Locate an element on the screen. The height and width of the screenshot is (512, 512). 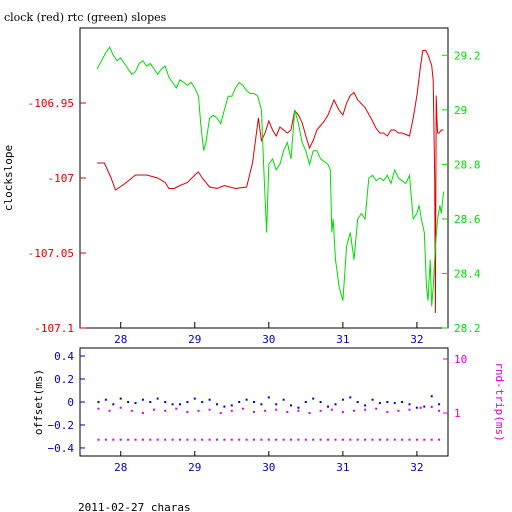
chart-title: clock (red) rtc (green) slopes is located at coordinates (85, 17).